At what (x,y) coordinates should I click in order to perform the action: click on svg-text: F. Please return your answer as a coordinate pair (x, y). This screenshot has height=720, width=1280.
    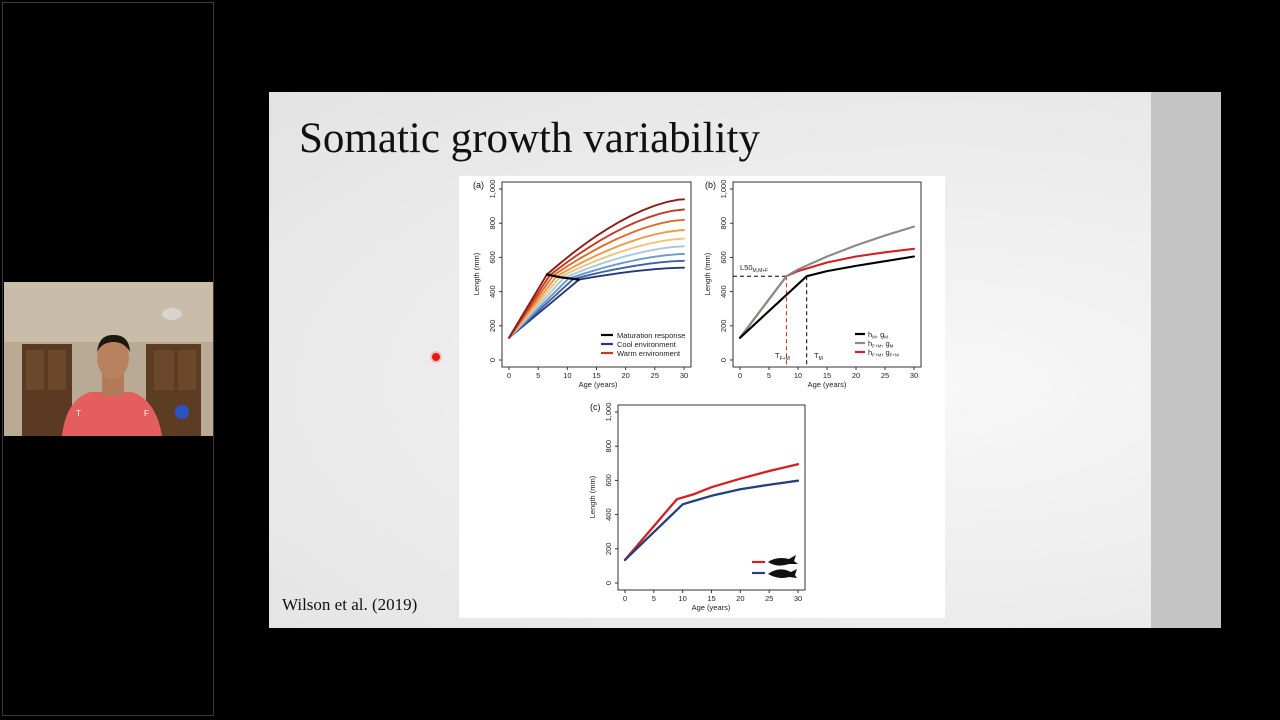
    Looking at the image, I should click on (146, 413).